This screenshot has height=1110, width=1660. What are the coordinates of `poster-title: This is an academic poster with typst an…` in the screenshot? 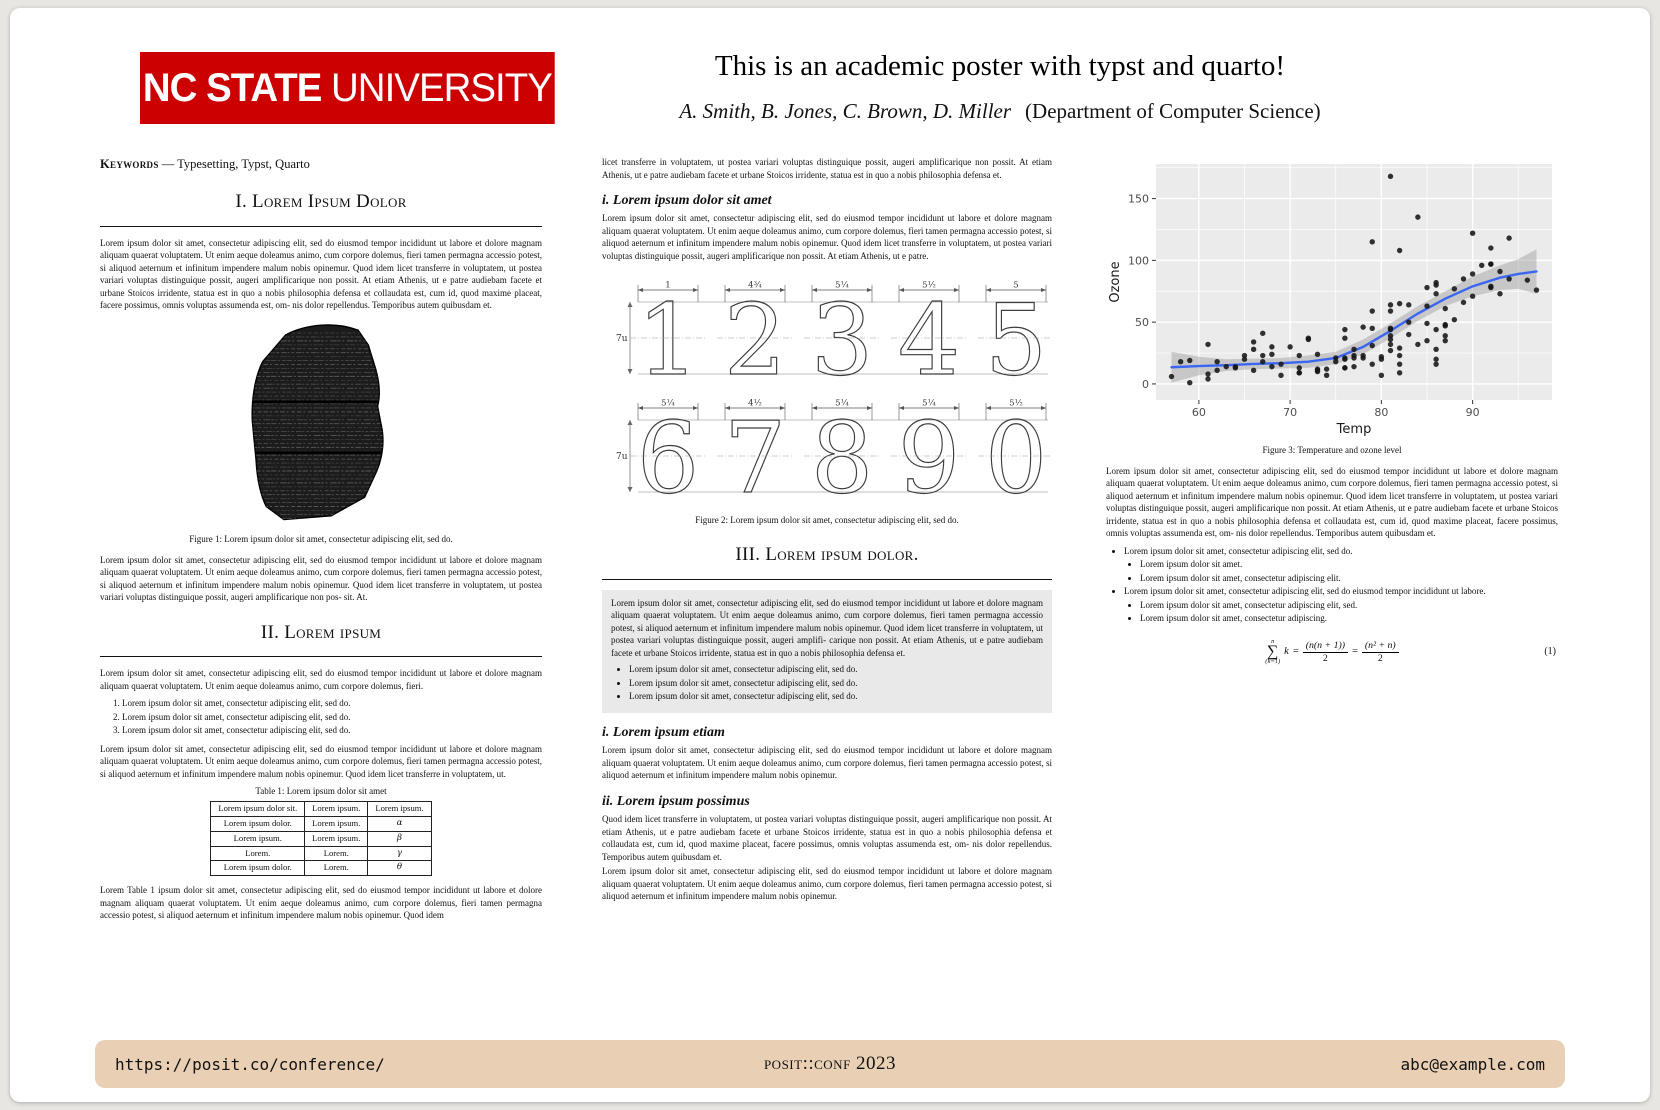 It's located at (1000, 66).